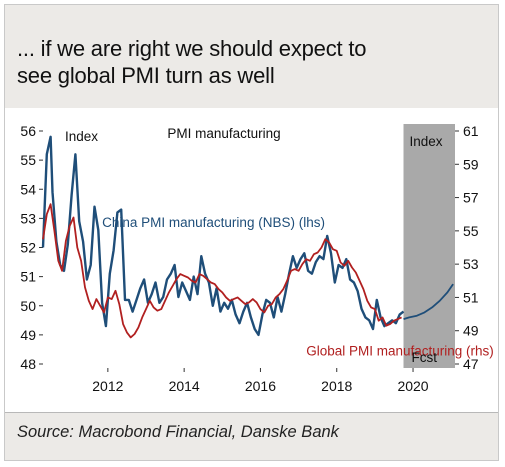 The height and width of the screenshot is (467, 505). What do you see at coordinates (81, 136) in the screenshot?
I see `left-axis-label: Index` at bounding box center [81, 136].